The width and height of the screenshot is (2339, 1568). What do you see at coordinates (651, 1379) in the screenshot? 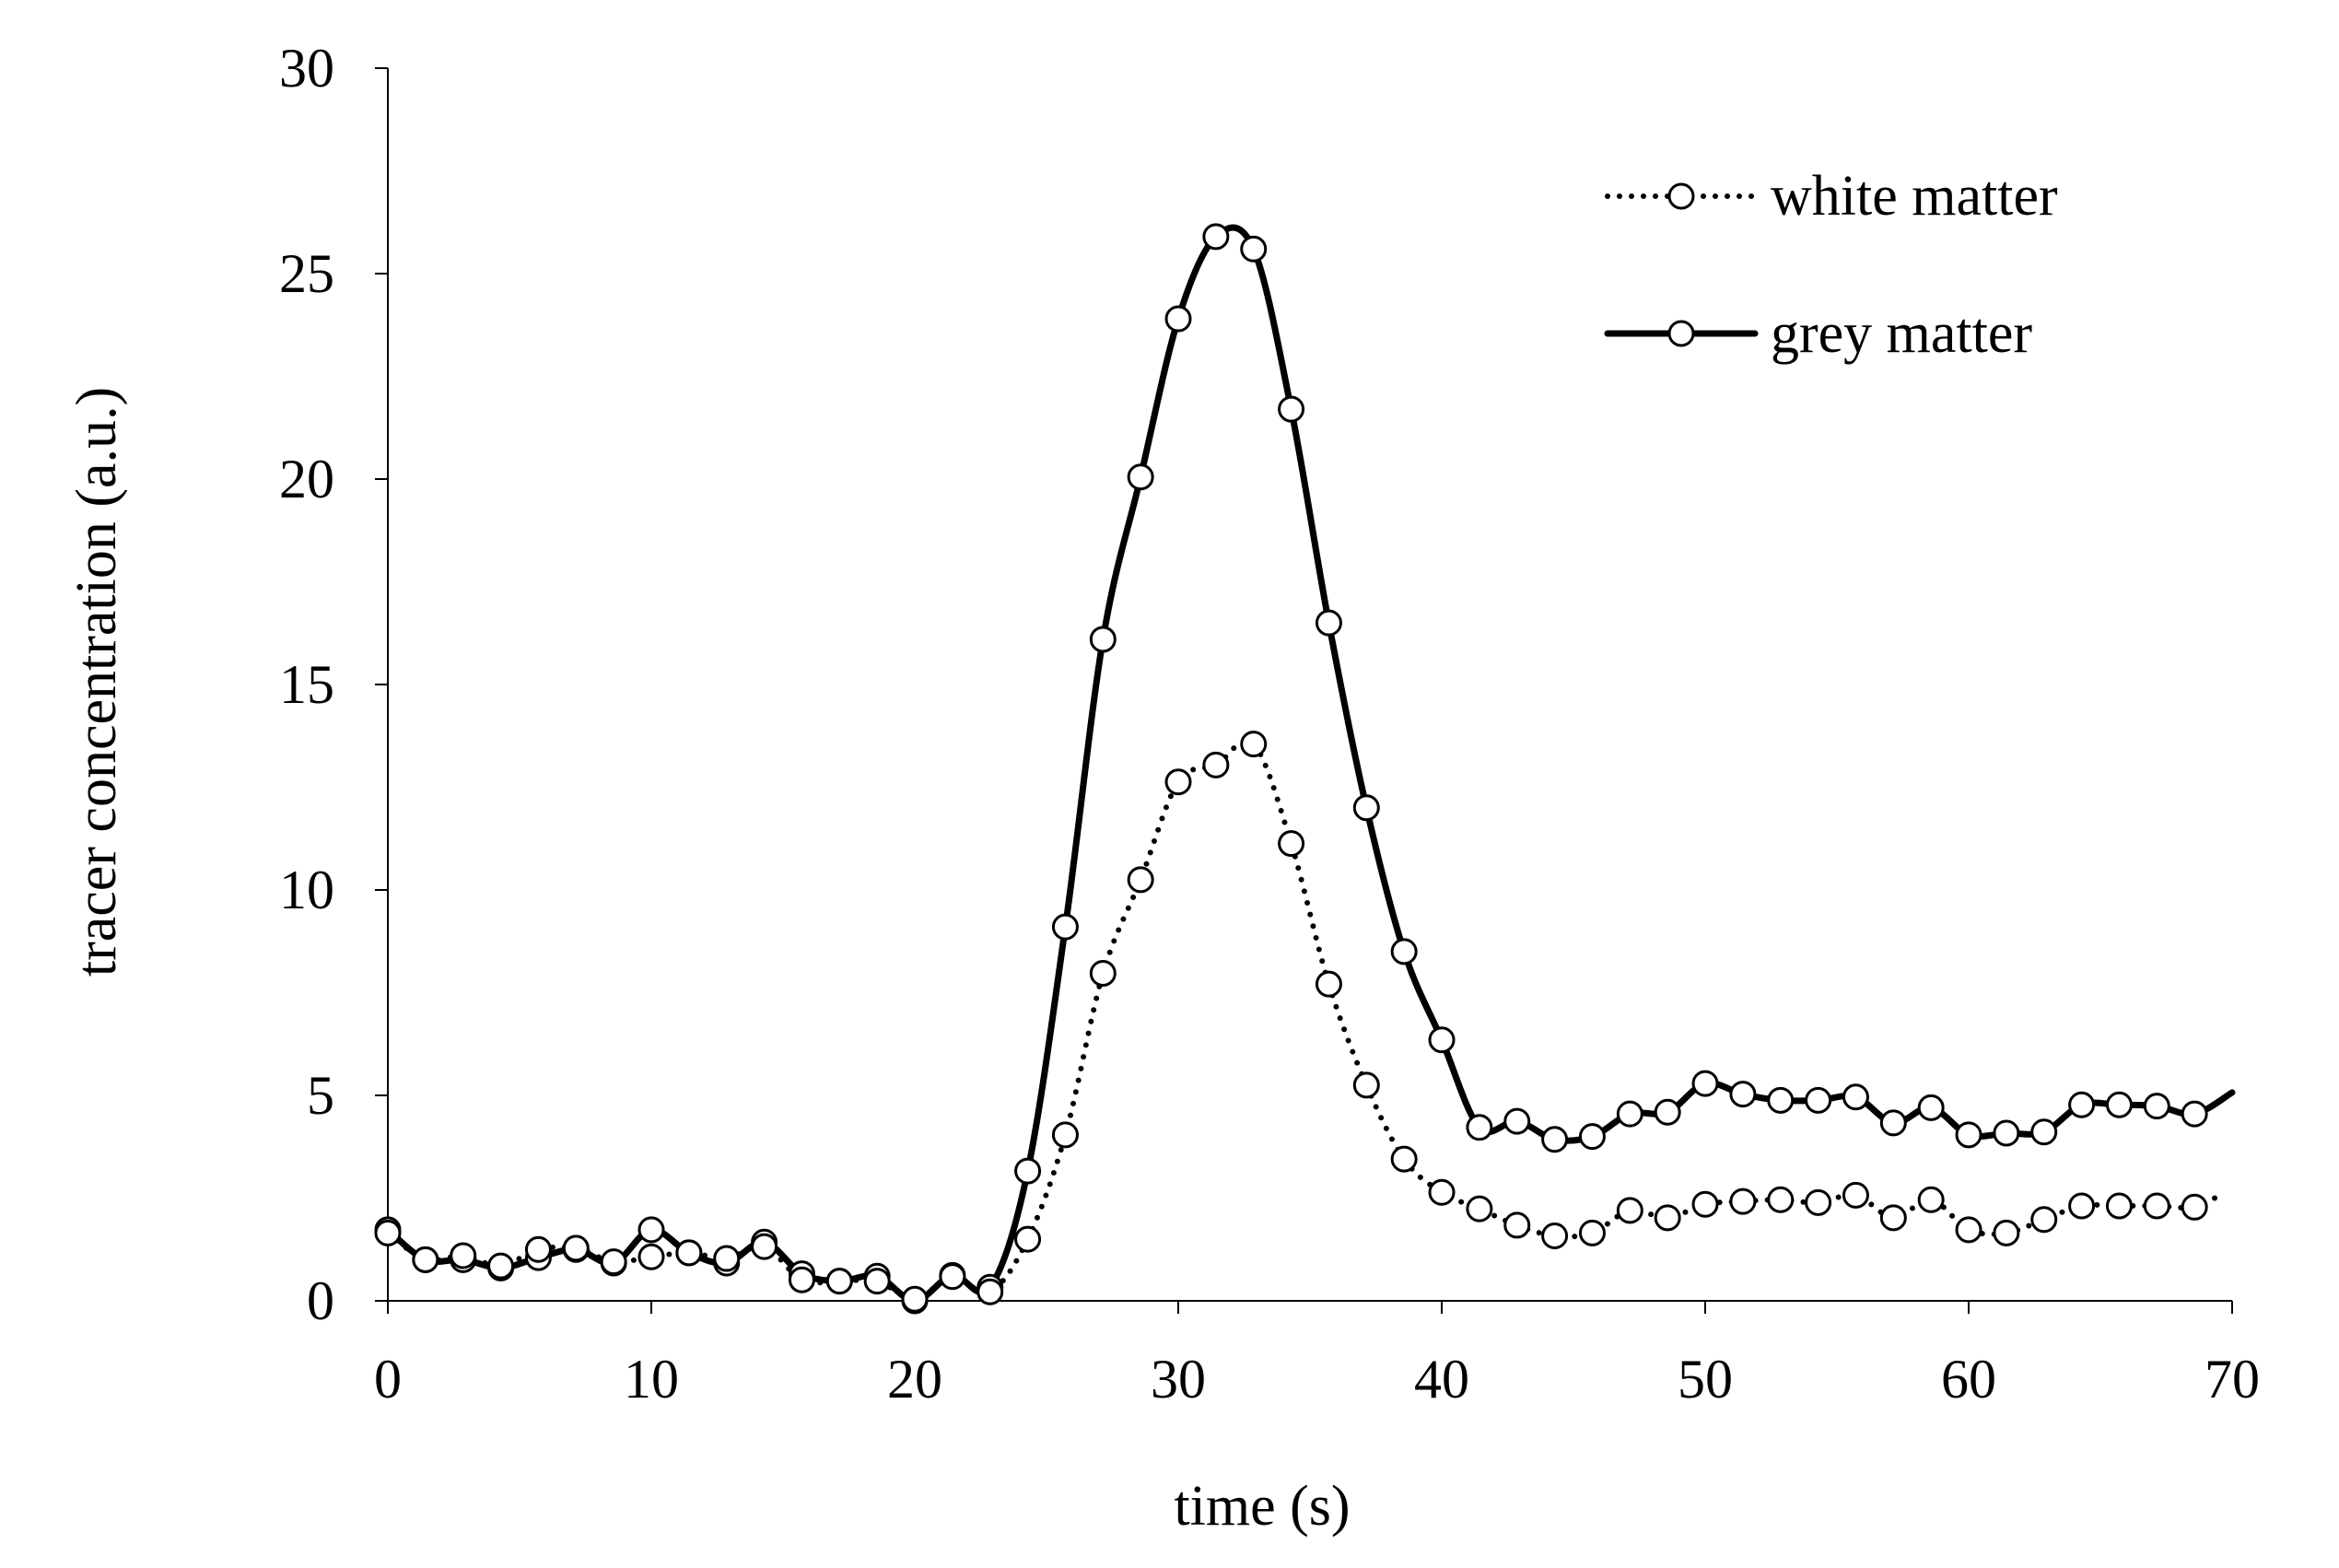
I see `x-tick-label: 10` at bounding box center [651, 1379].